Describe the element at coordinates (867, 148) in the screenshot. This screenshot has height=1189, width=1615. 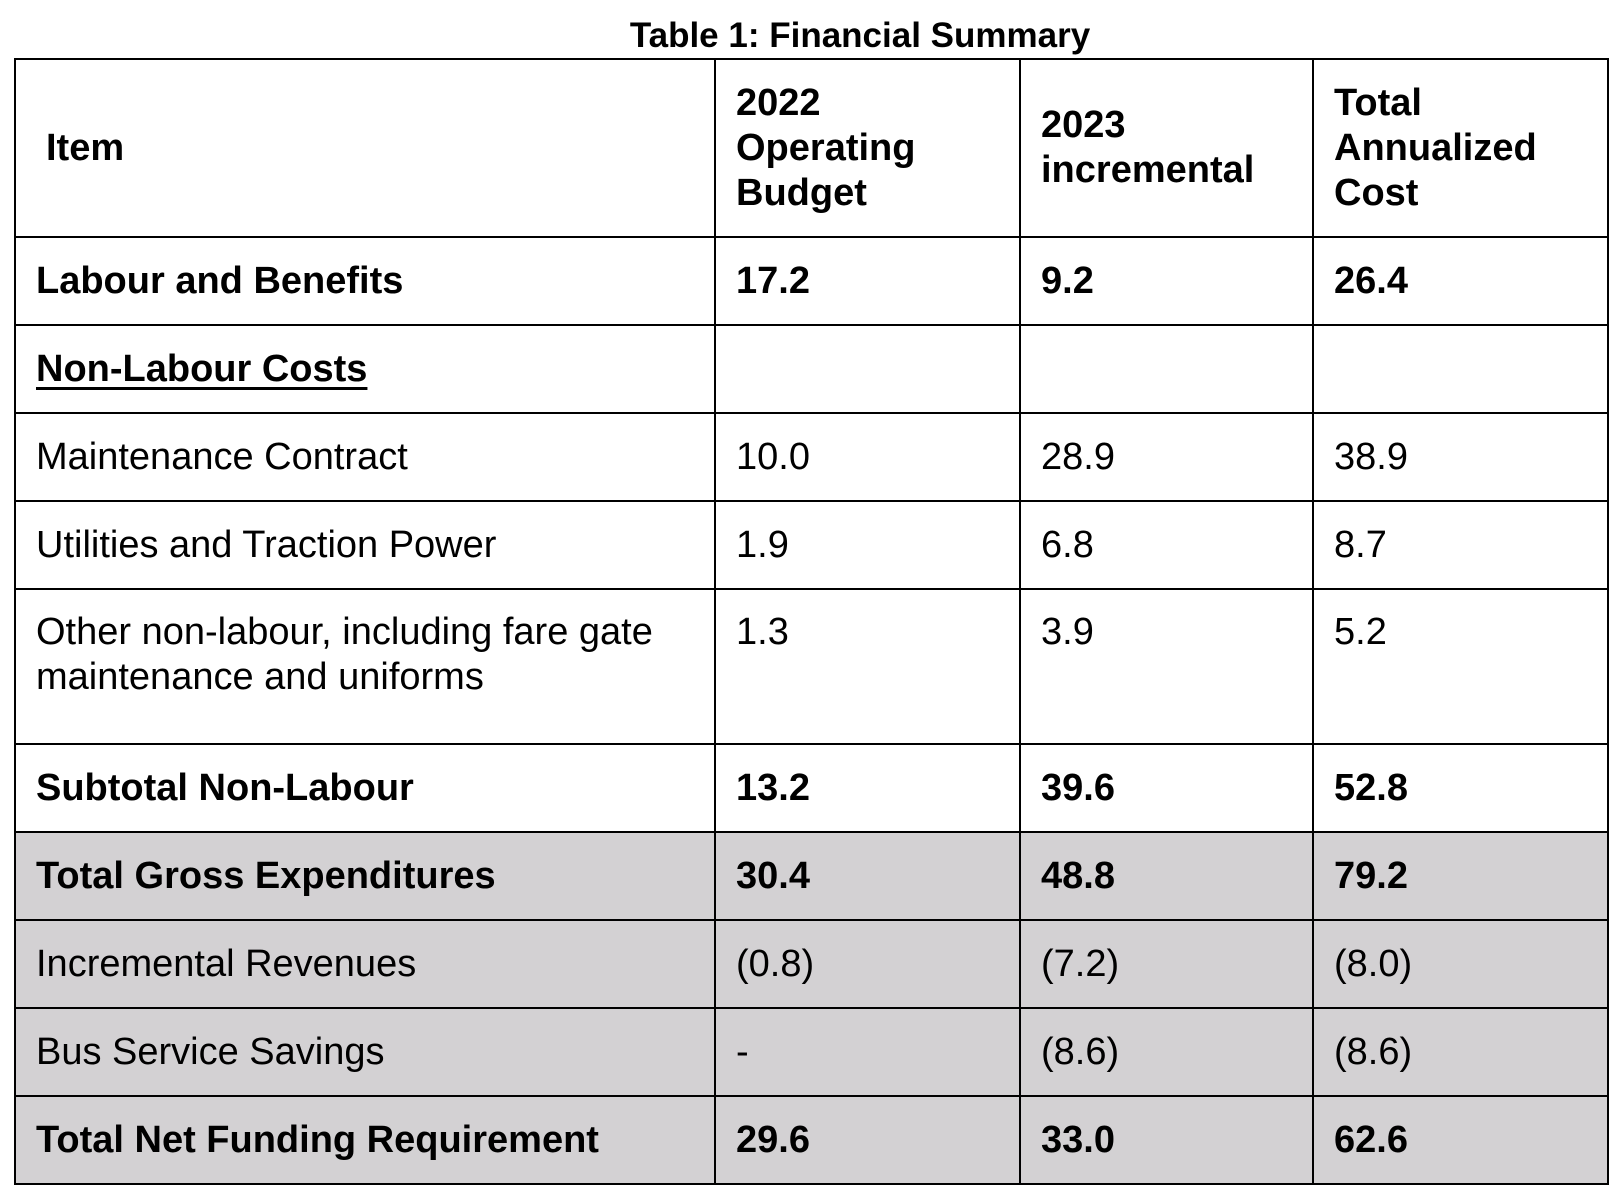
I see `header-2022-operating-budget: 2022 Operating Budget` at that location.